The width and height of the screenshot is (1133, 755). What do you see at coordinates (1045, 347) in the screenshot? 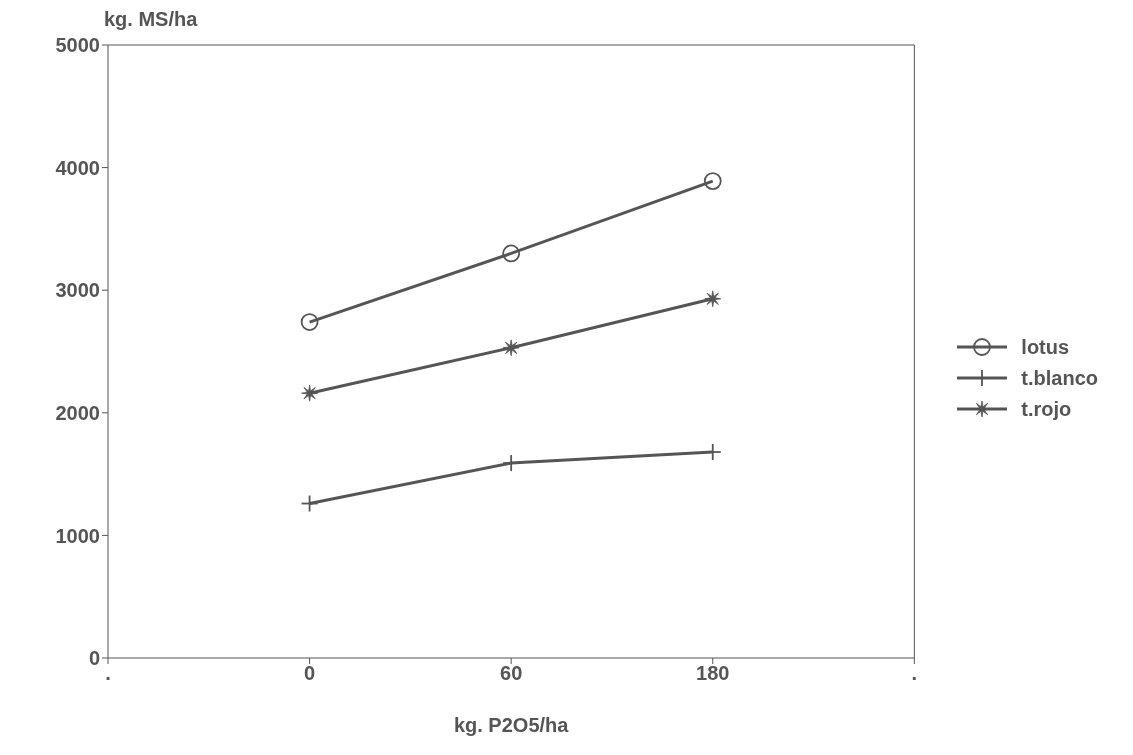
I see `legend-label: lotus` at bounding box center [1045, 347].